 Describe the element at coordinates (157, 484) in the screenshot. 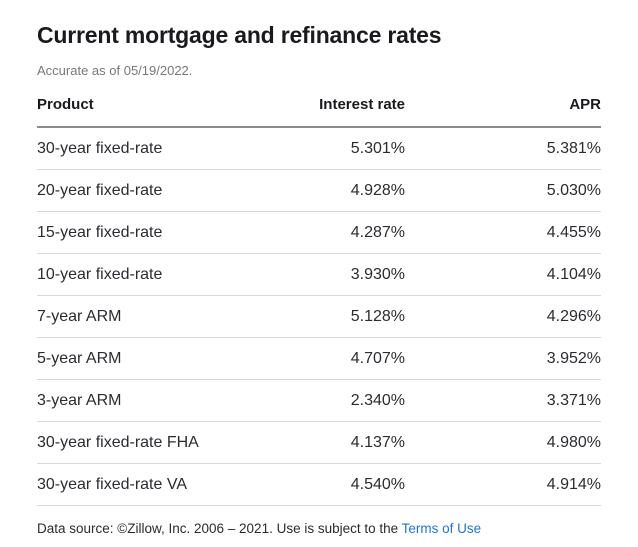

I see `product-cell: 30-year fixed-rate VA` at that location.